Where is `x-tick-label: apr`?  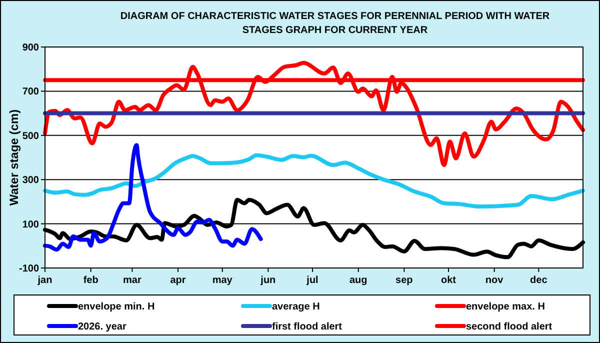
x-tick-label: apr is located at coordinates (178, 280).